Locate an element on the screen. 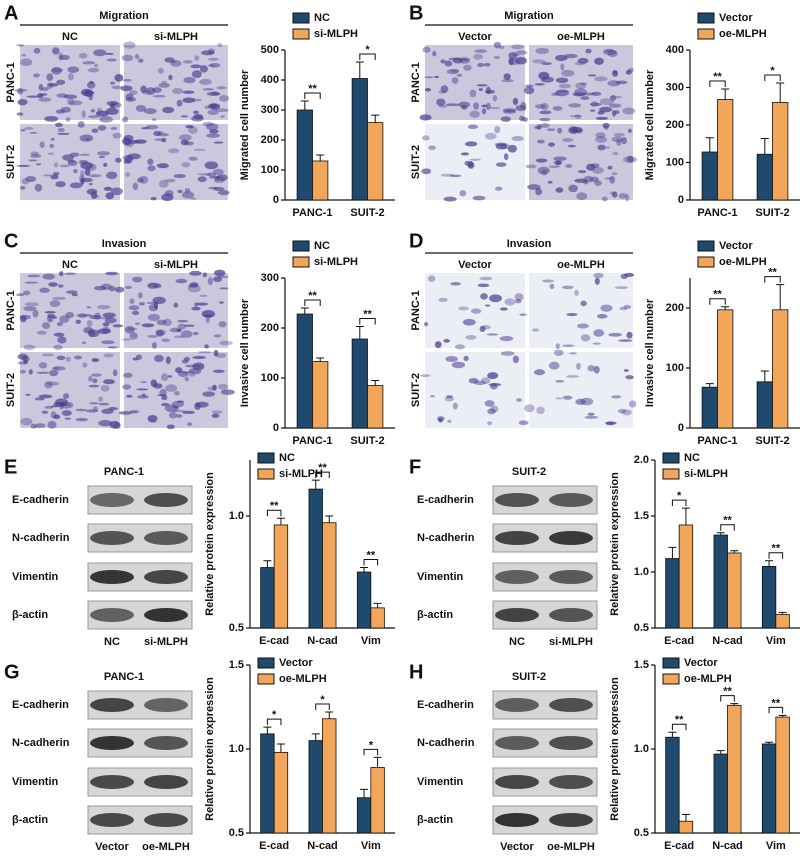 The height and width of the screenshot is (866, 808). legend-label: oe-MLPH is located at coordinates (743, 262).